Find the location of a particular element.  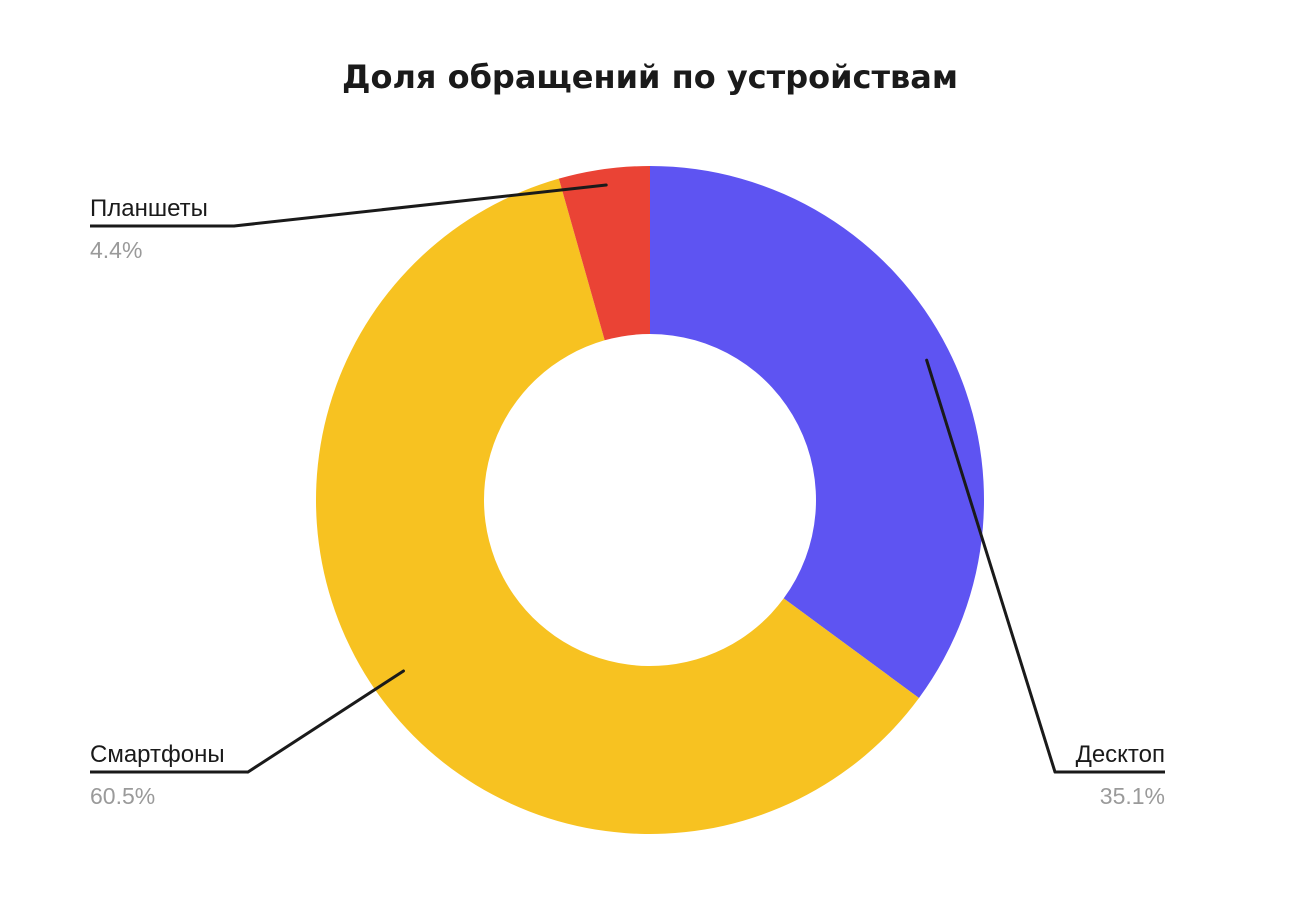

chart-title: Доля обращений по устройствам is located at coordinates (650, 77).